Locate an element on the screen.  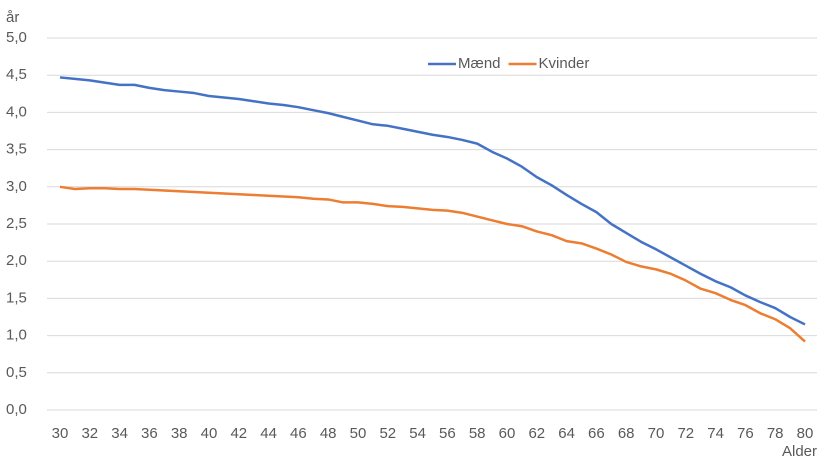
x-tick-label: 46 is located at coordinates (298, 433).